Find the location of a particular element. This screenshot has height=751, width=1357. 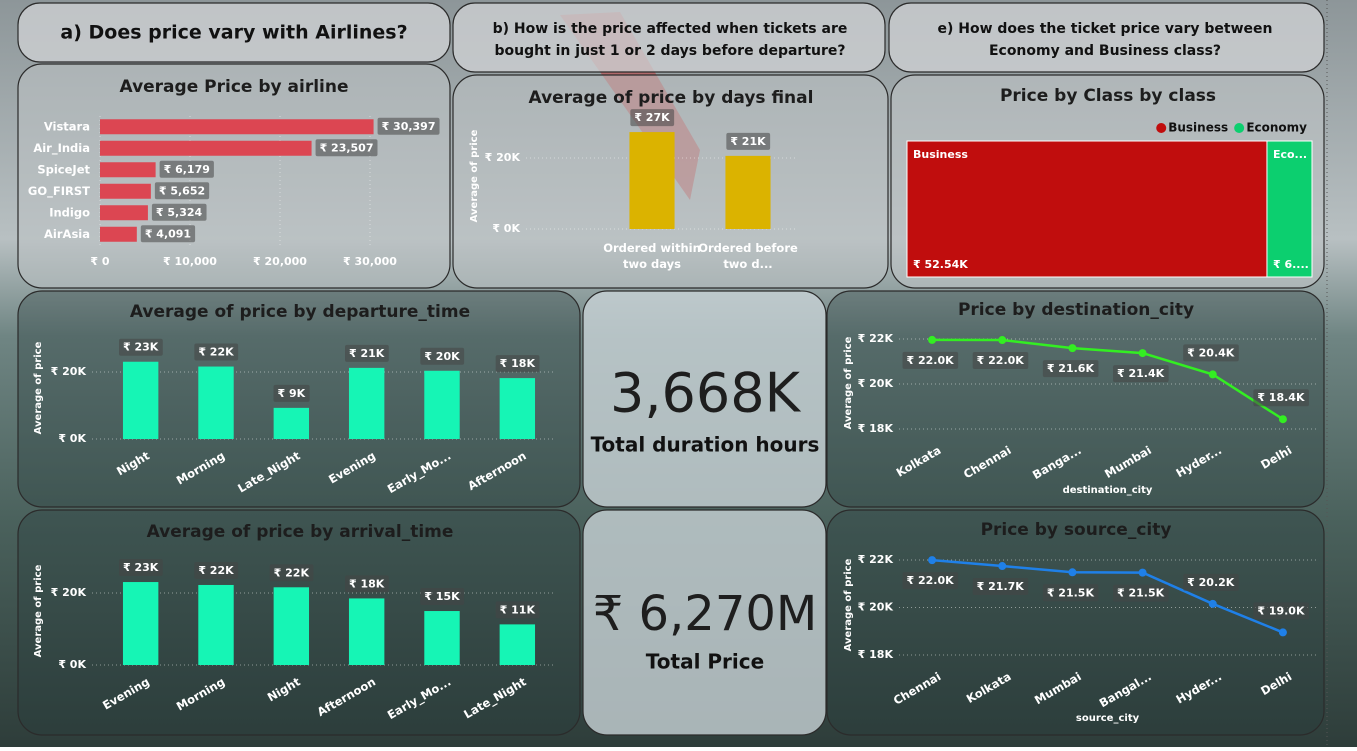

data-label: ₹ 18K is located at coordinates (518, 363).